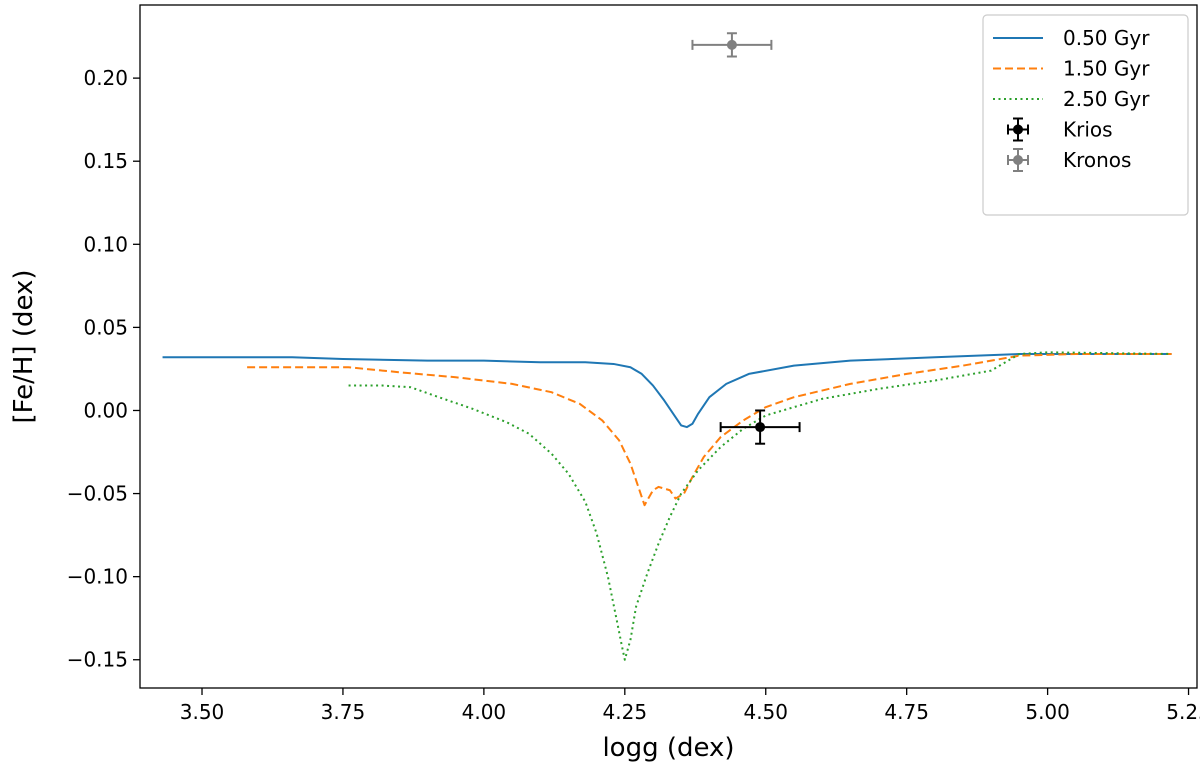 The width and height of the screenshot is (1200, 768). What do you see at coordinates (1047, 712) in the screenshot?
I see `x-tick-label: 5.00` at bounding box center [1047, 712].